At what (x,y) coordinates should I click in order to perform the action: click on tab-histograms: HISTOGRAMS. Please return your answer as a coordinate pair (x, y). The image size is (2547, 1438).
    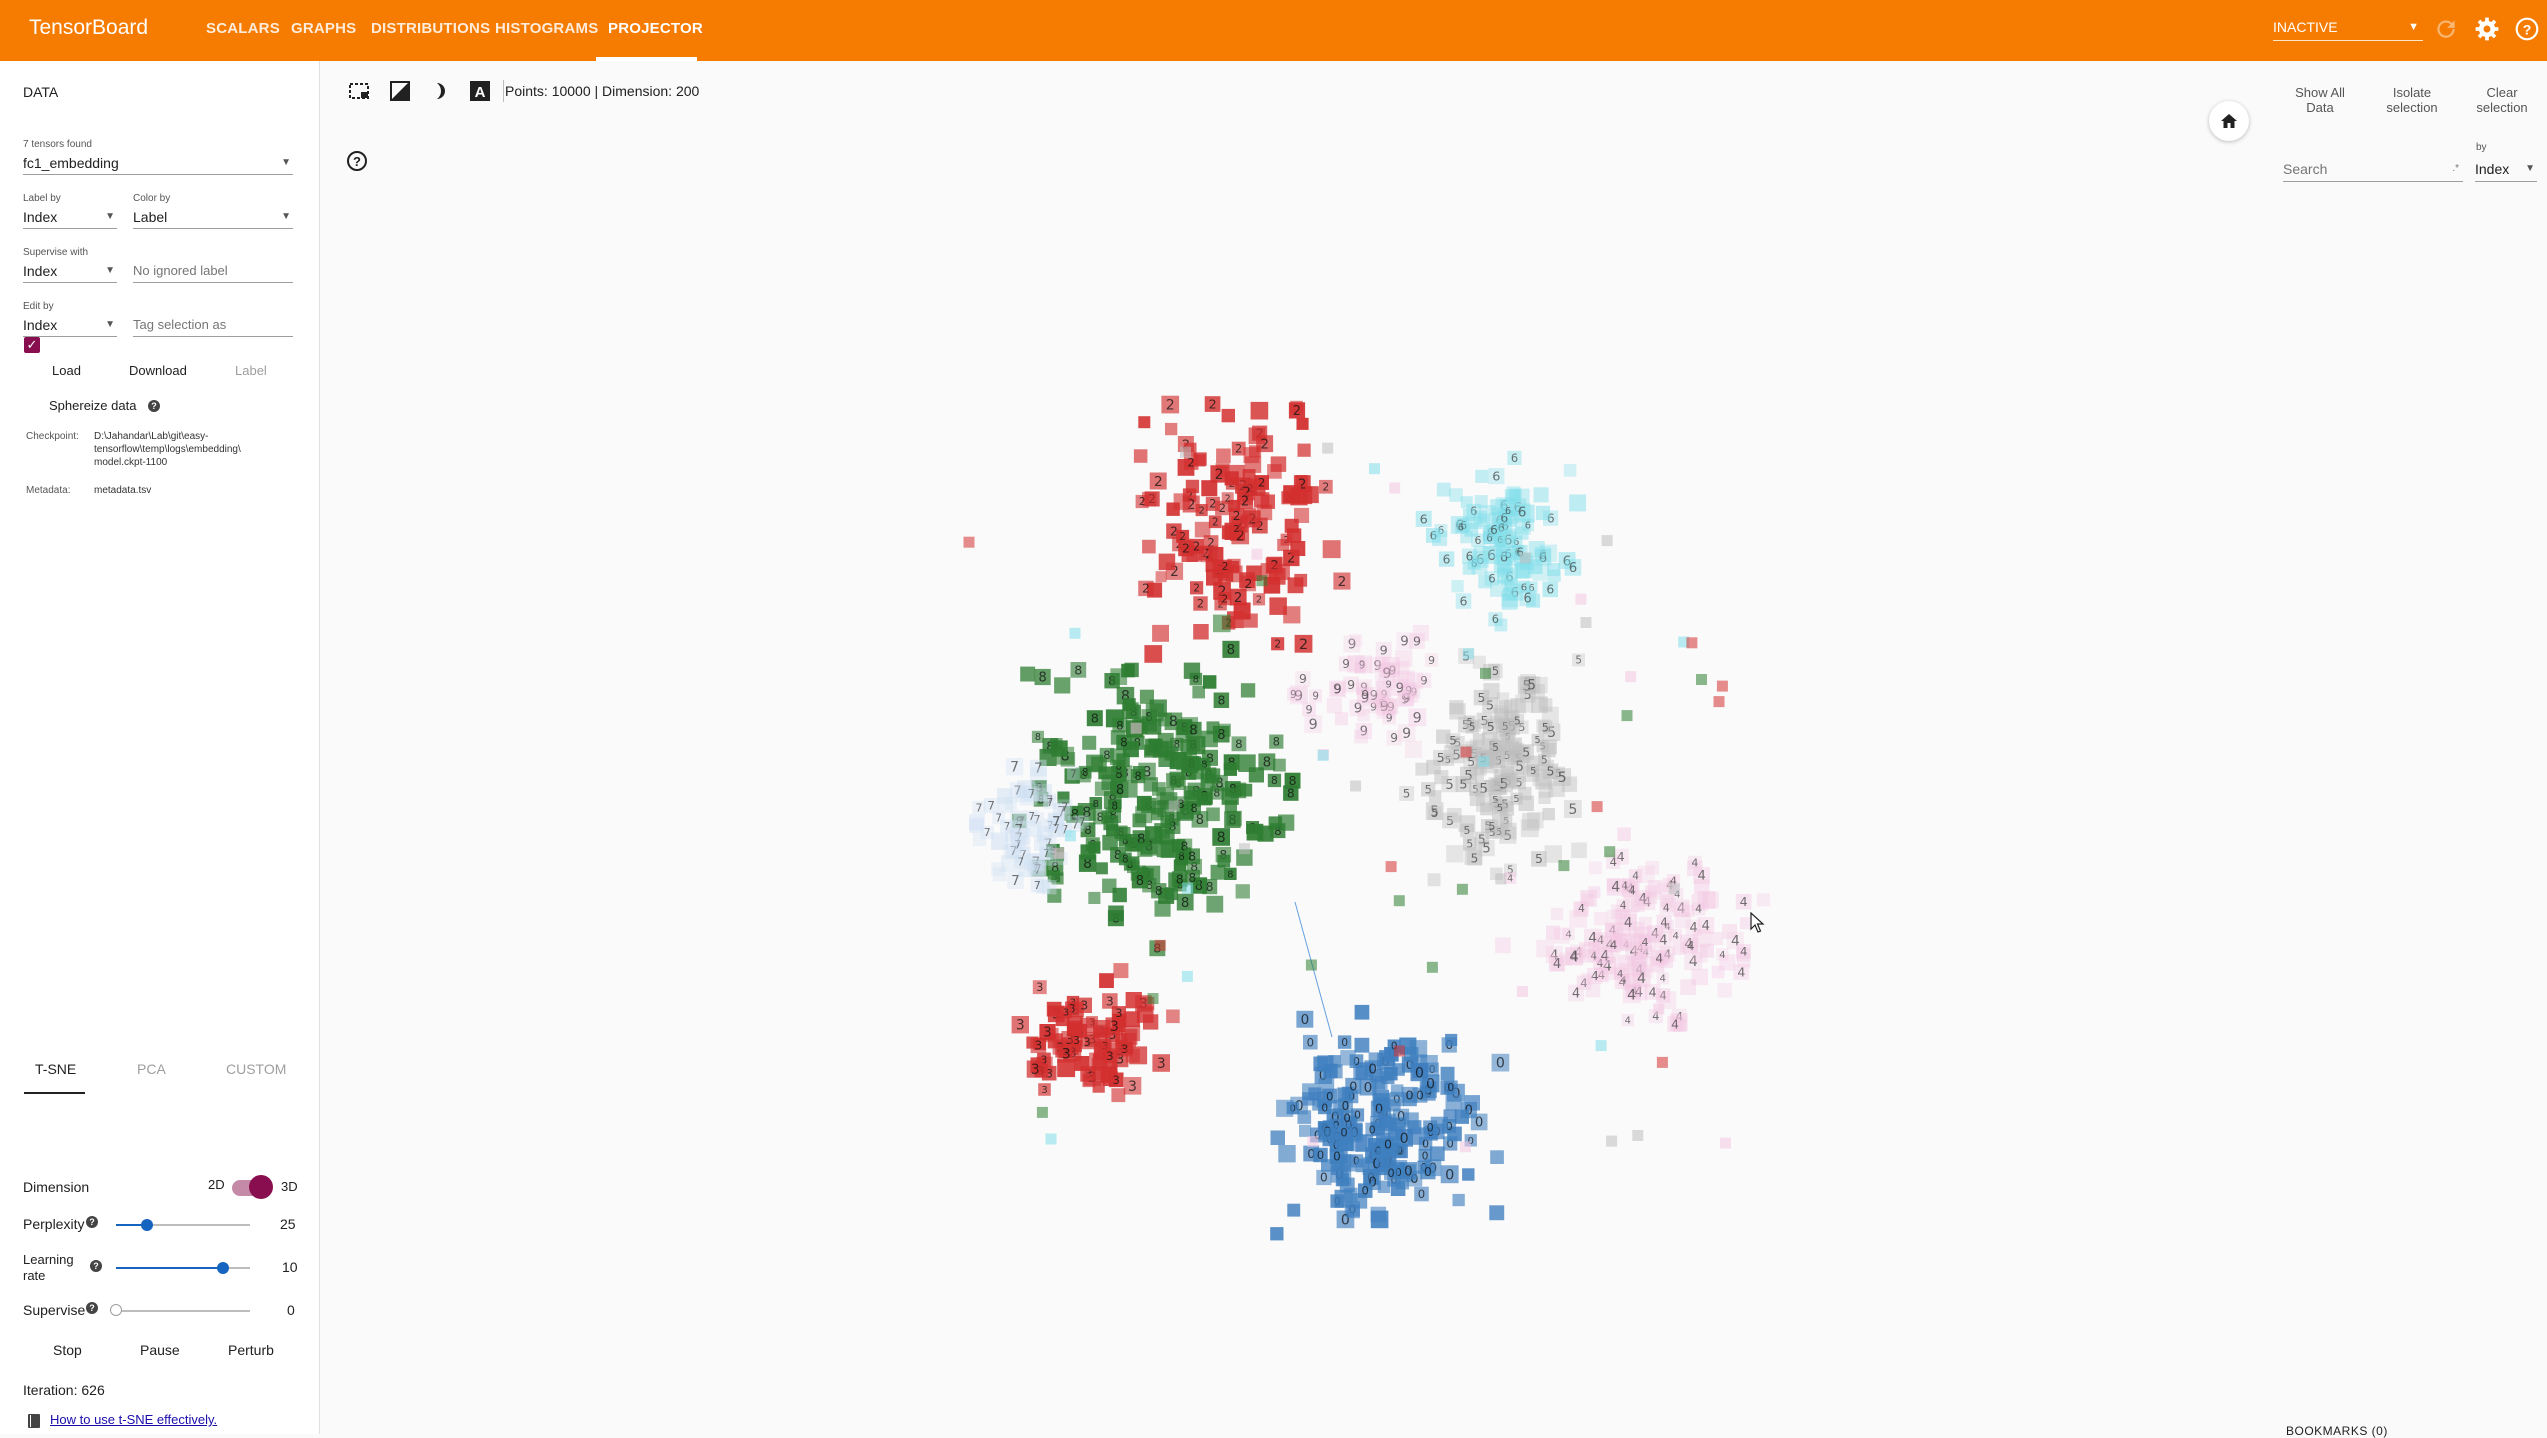
    Looking at the image, I should click on (547, 28).